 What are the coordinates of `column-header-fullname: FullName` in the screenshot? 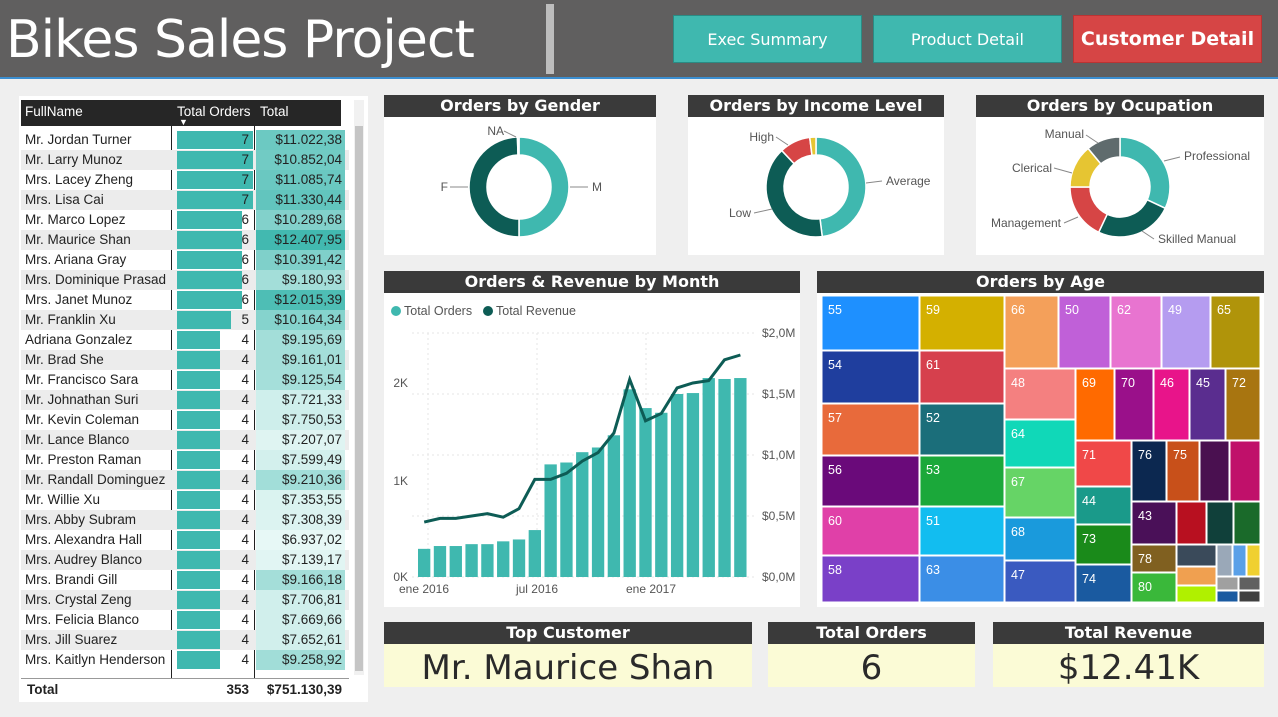 It's located at (54, 111).